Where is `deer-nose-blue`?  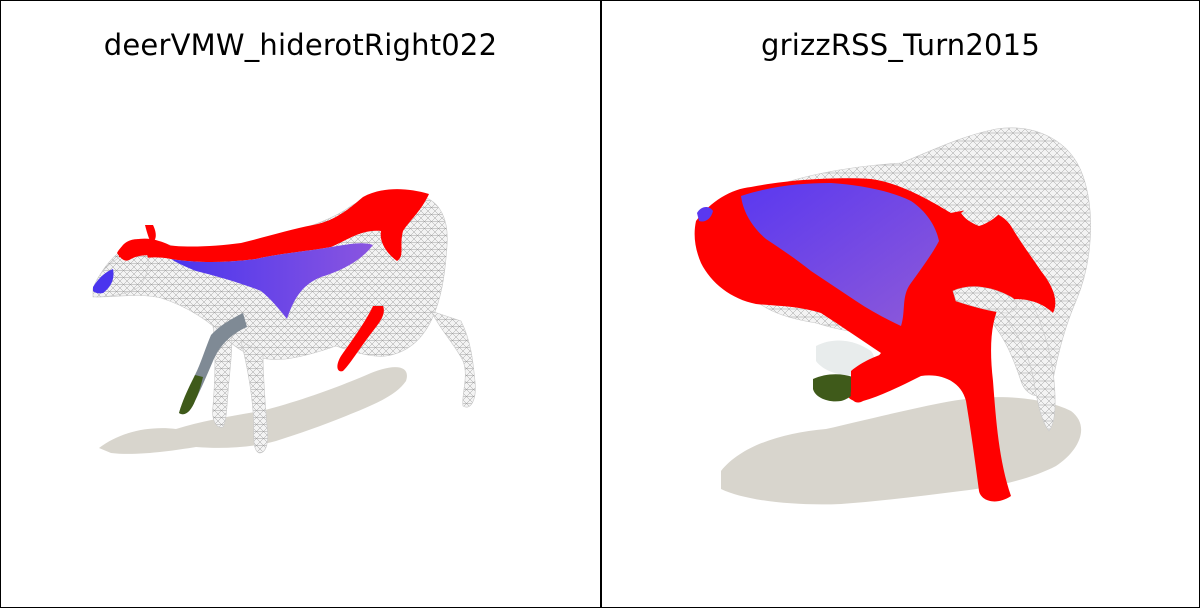 deer-nose-blue is located at coordinates (103, 281).